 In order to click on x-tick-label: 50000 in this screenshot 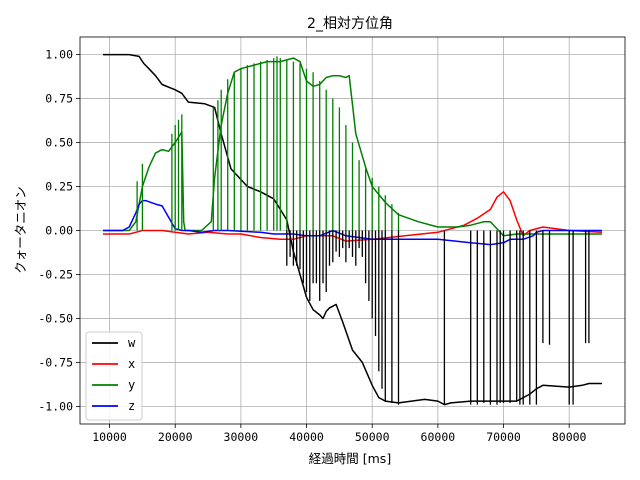, I will do `click(372, 437)`.